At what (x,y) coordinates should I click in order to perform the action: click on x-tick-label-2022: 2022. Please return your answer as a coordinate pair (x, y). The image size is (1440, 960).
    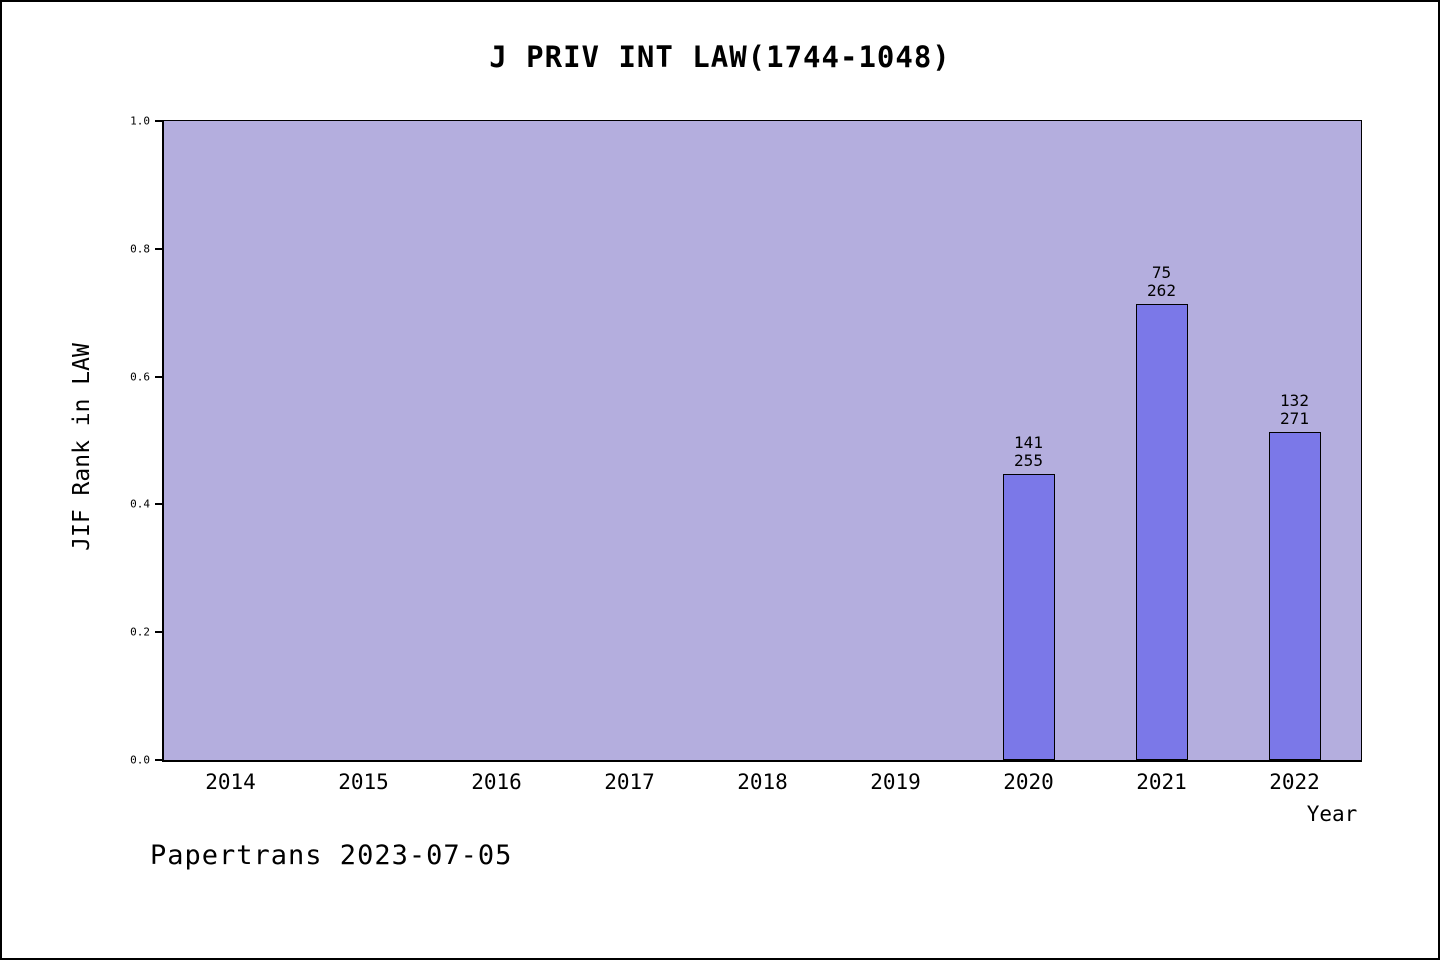
    Looking at the image, I should click on (1294, 782).